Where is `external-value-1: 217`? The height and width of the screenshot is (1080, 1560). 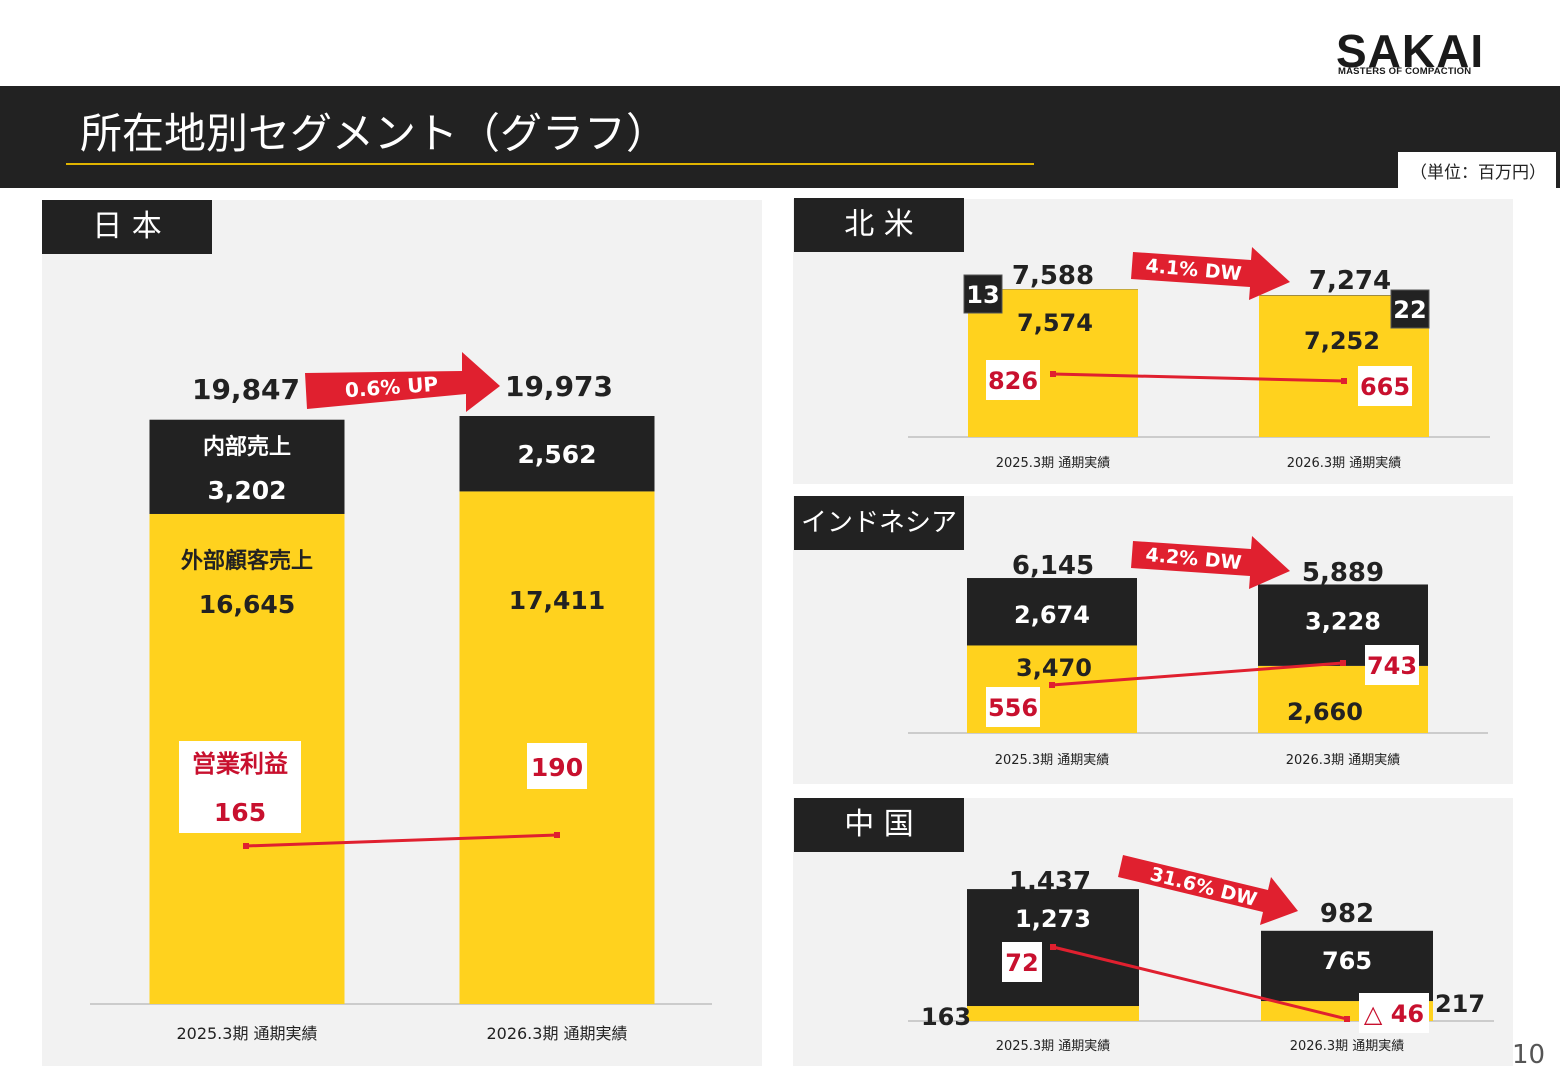
external-value-1: 217 is located at coordinates (1460, 1004).